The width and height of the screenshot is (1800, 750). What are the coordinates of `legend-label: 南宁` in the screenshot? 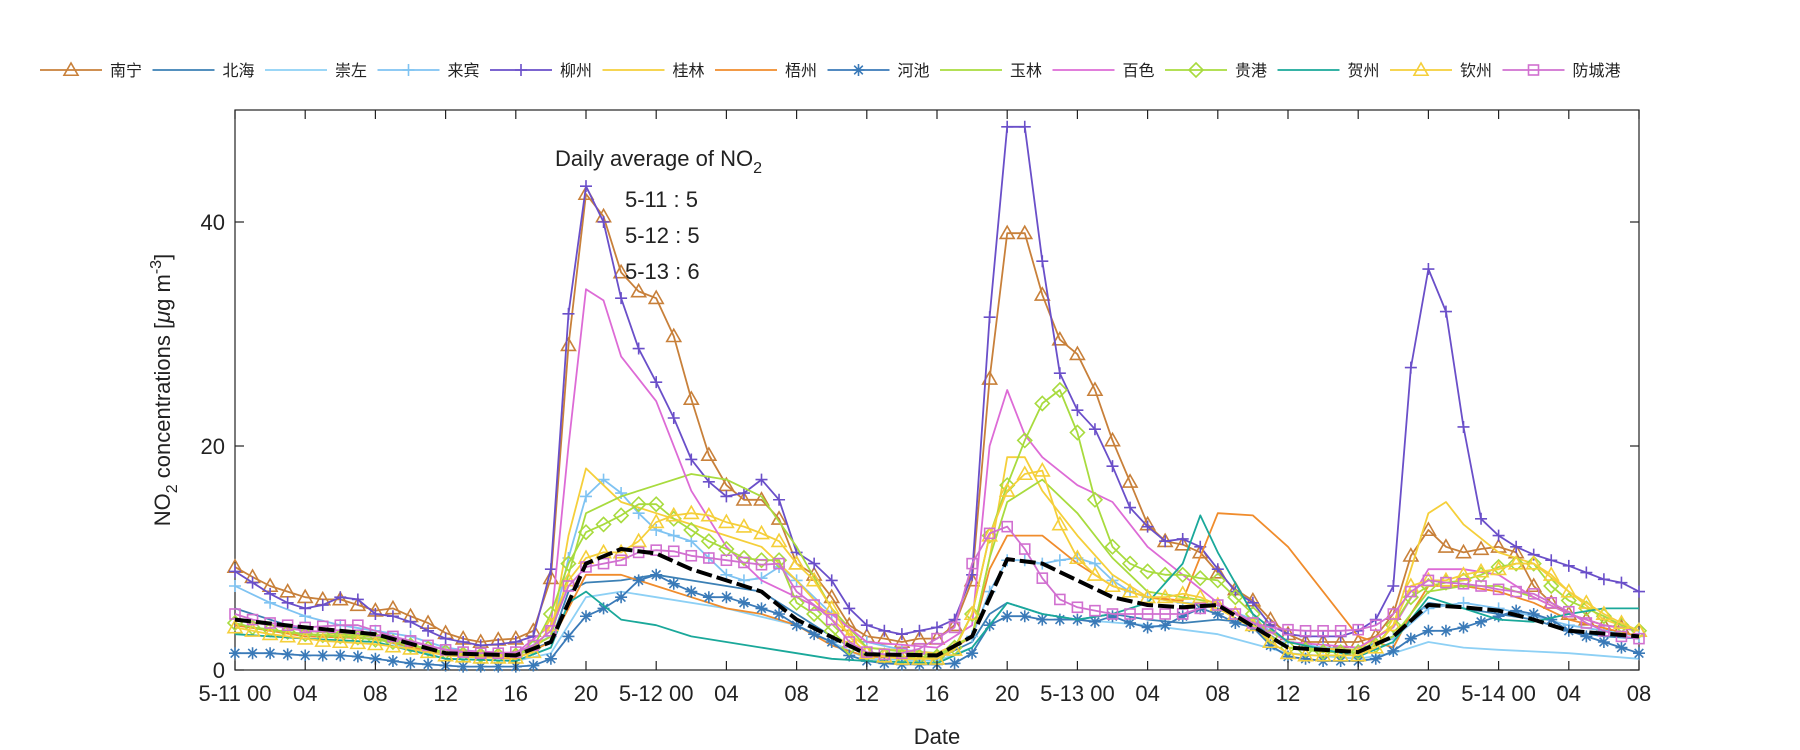 It's located at (126, 71).